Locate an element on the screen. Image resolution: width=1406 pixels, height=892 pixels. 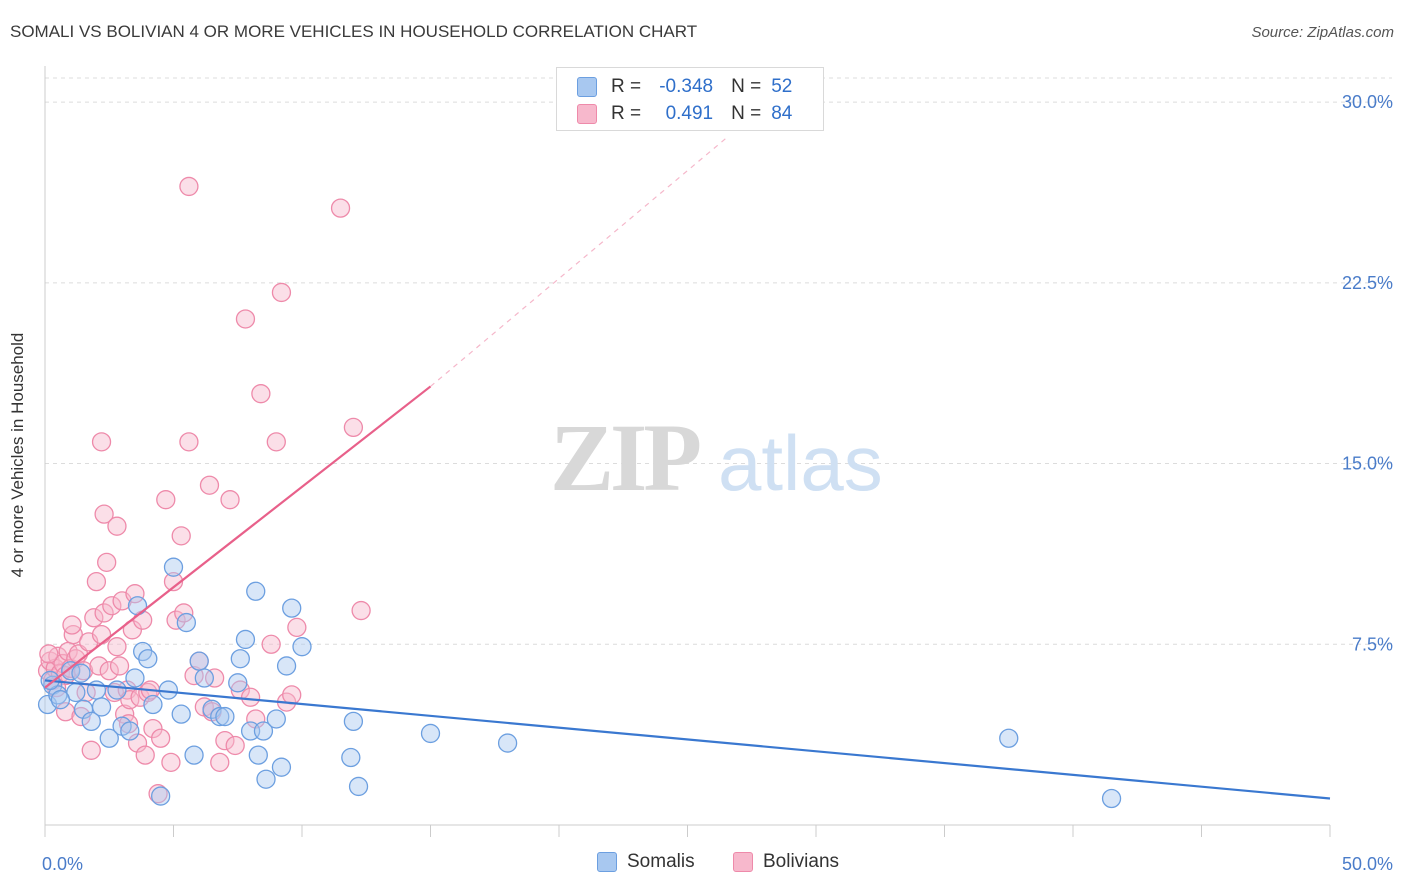
bolivians-trend-extension is located at coordinates (578, 262).